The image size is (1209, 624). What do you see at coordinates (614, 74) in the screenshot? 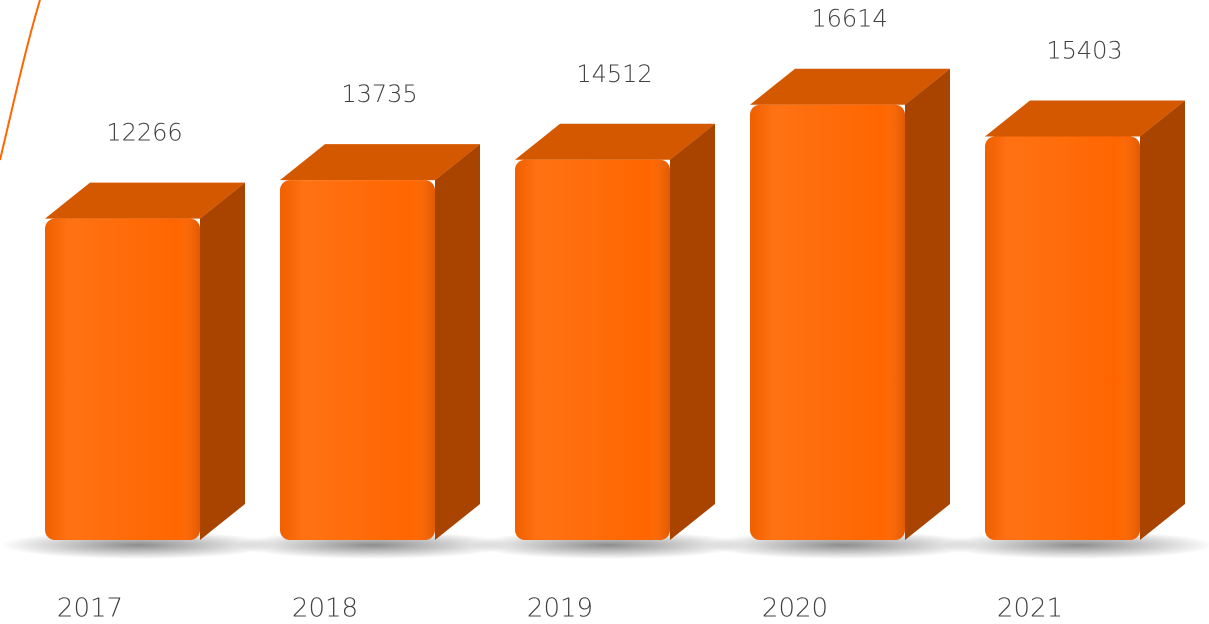
I see `value-label: 14512` at bounding box center [614, 74].